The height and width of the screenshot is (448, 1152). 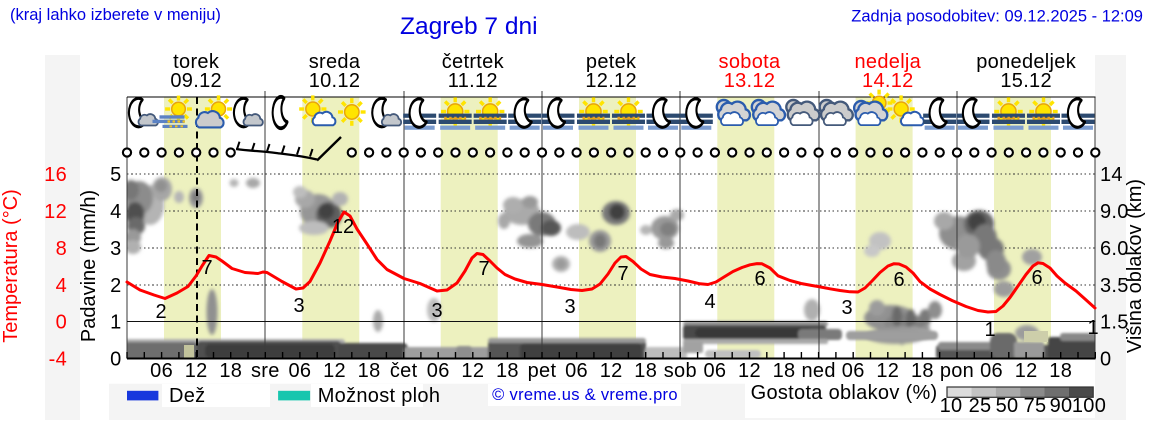 I want to click on svg-text: čet, so click(x=404, y=371).